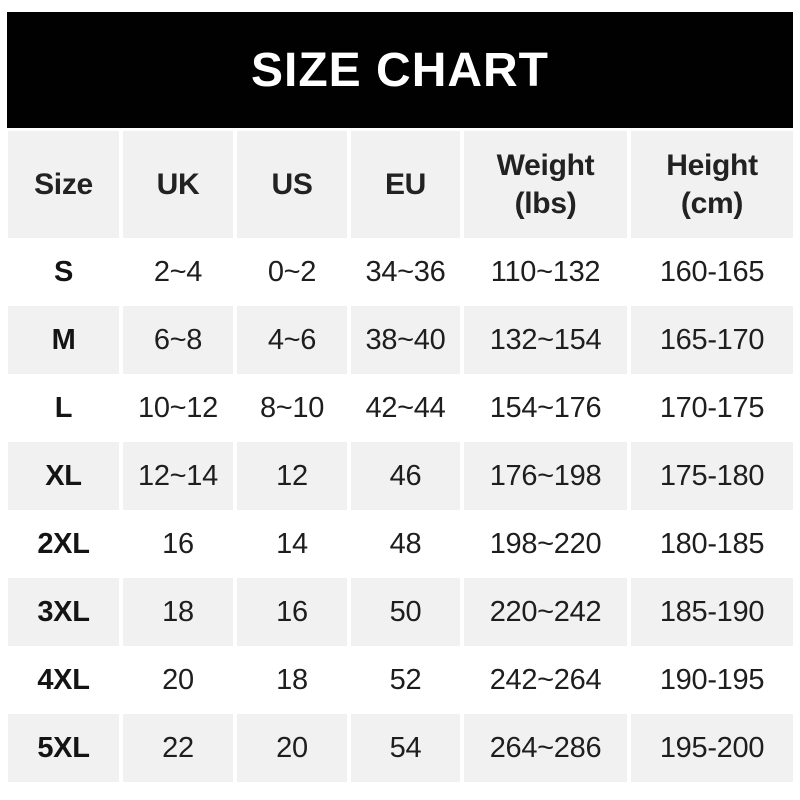  Describe the element at coordinates (292, 340) in the screenshot. I see `cell-us: 4~6` at that location.